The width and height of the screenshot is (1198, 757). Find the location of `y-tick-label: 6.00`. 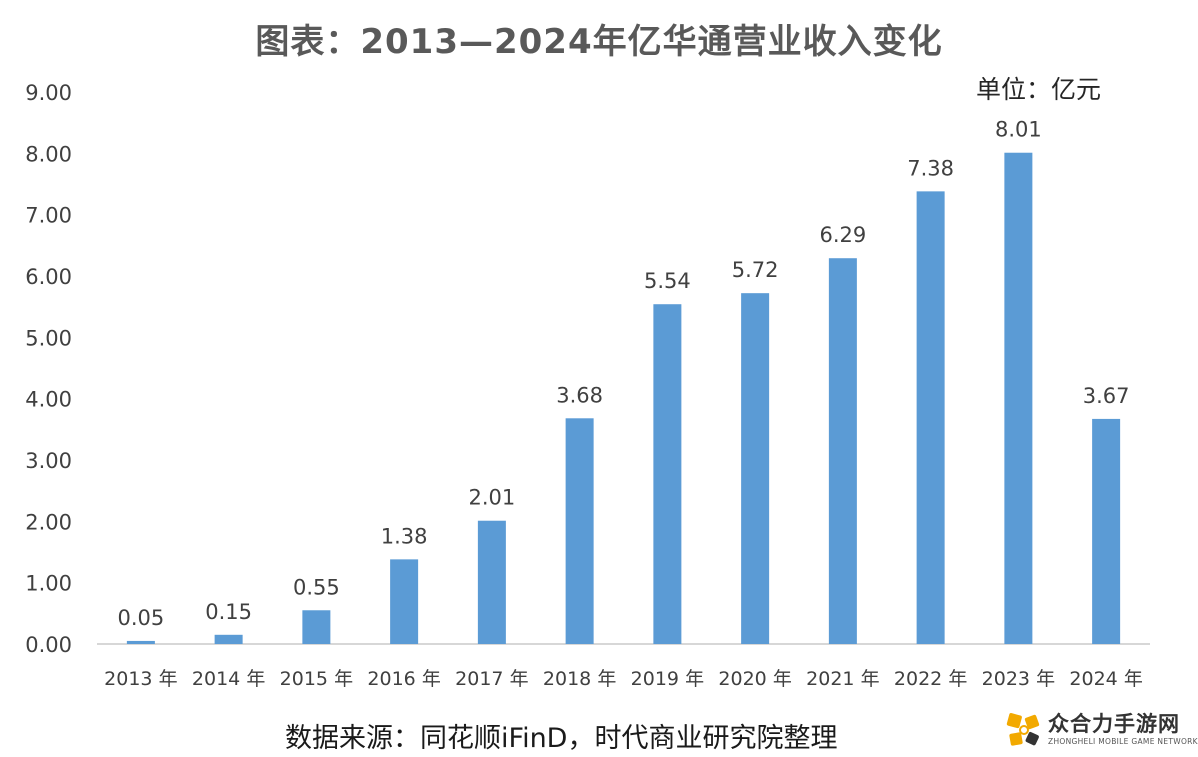

y-tick-label: 6.00 is located at coordinates (48, 277).